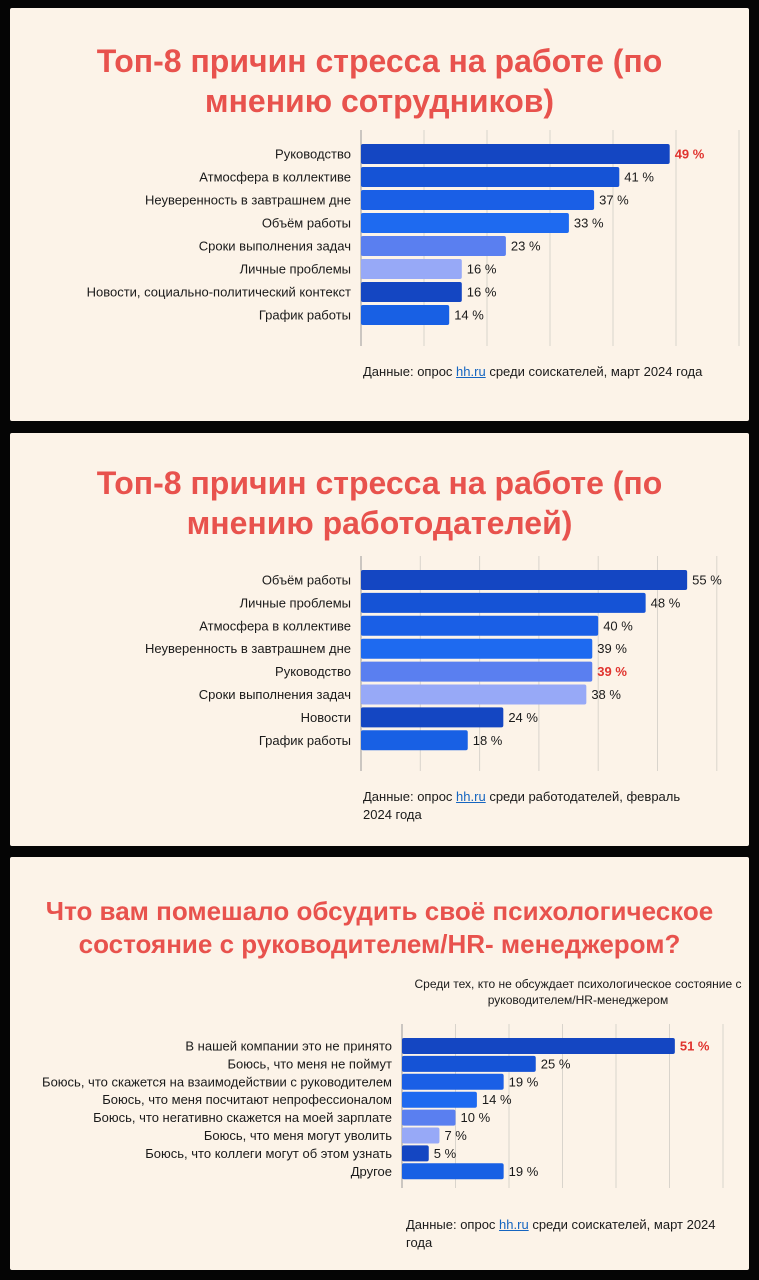 The height and width of the screenshot is (1280, 759). I want to click on category-label: Боюсь, что коллеги могут об этом узнать, so click(268, 1153).